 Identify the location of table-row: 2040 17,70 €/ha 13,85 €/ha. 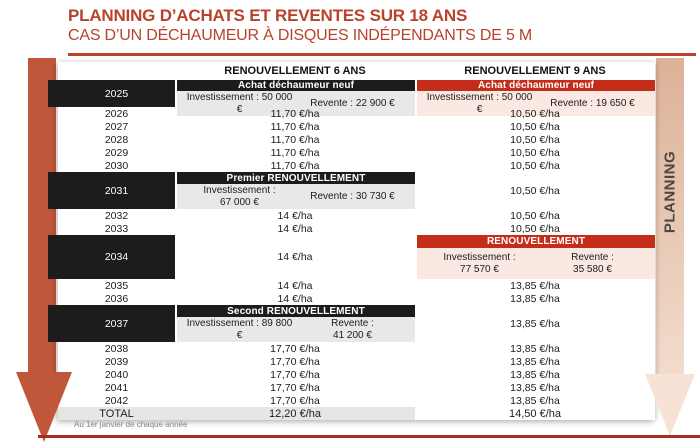
(356, 374).